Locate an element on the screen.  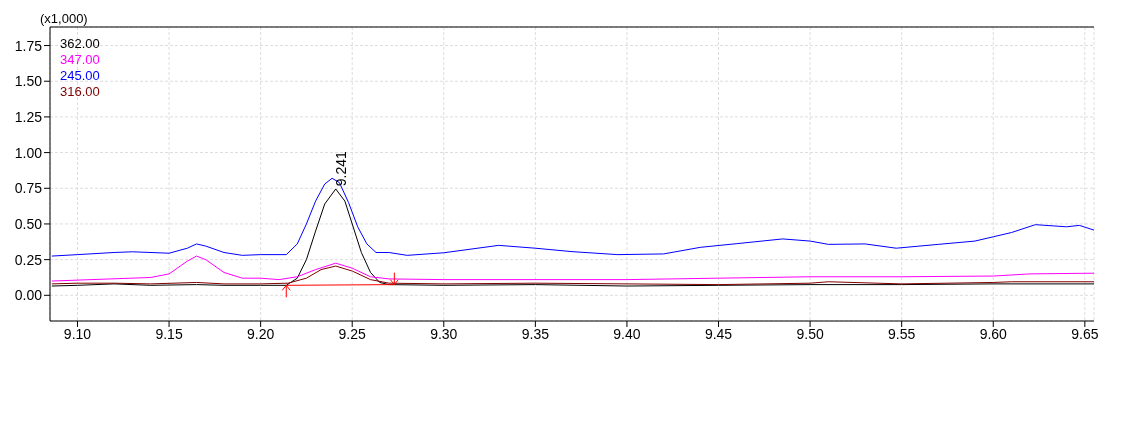
annotation: 9.241 is located at coordinates (340, 169).